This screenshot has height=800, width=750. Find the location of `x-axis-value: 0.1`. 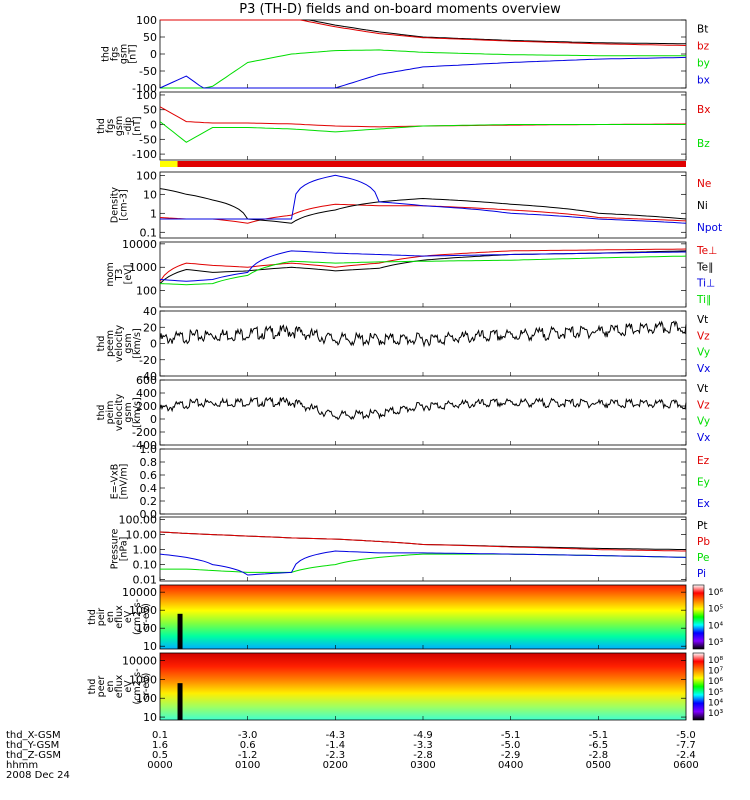

x-axis-value: 0.1 is located at coordinates (160, 735).